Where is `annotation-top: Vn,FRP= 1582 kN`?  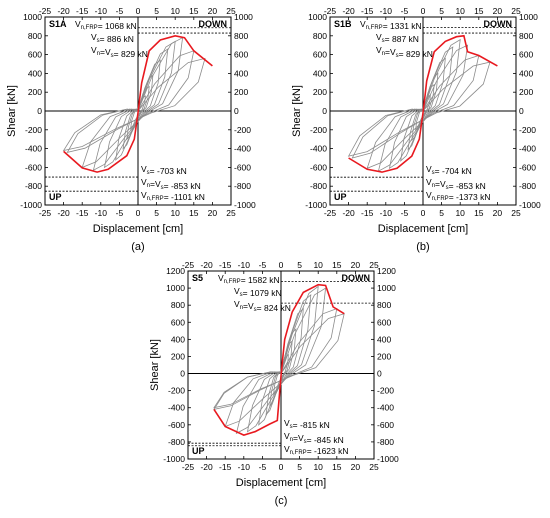 annotation-top: Vn,FRP= 1582 kN is located at coordinates (249, 279).